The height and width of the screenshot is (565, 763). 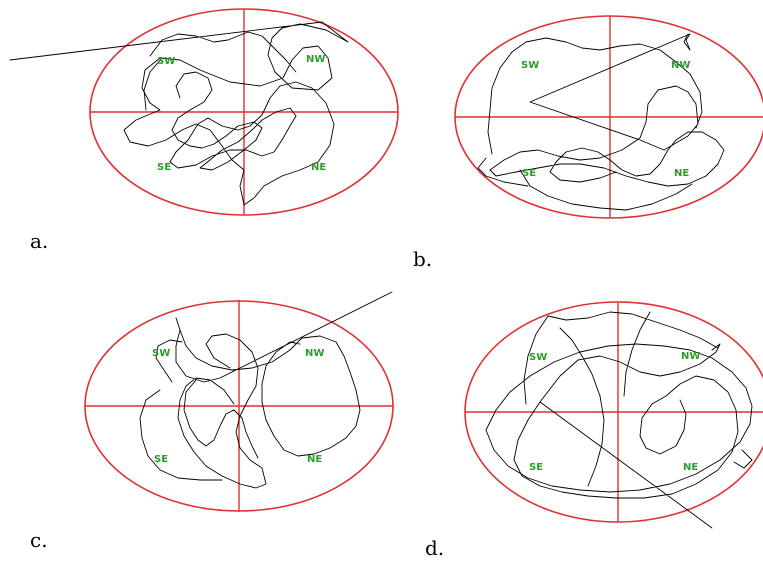 I want to click on quadrant-label-ne-a: NE, so click(x=318, y=167).